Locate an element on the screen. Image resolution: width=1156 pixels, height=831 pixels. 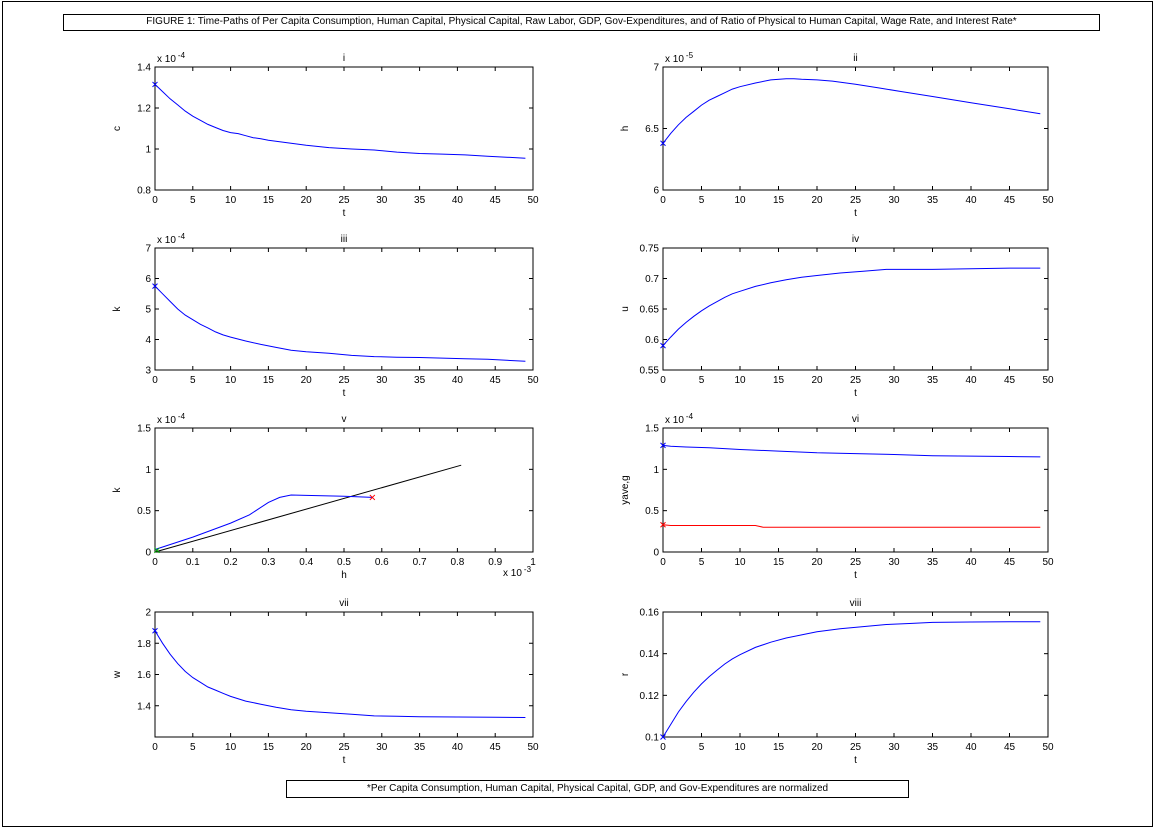
y-tick-label: 1.5 is located at coordinates (144, 429).